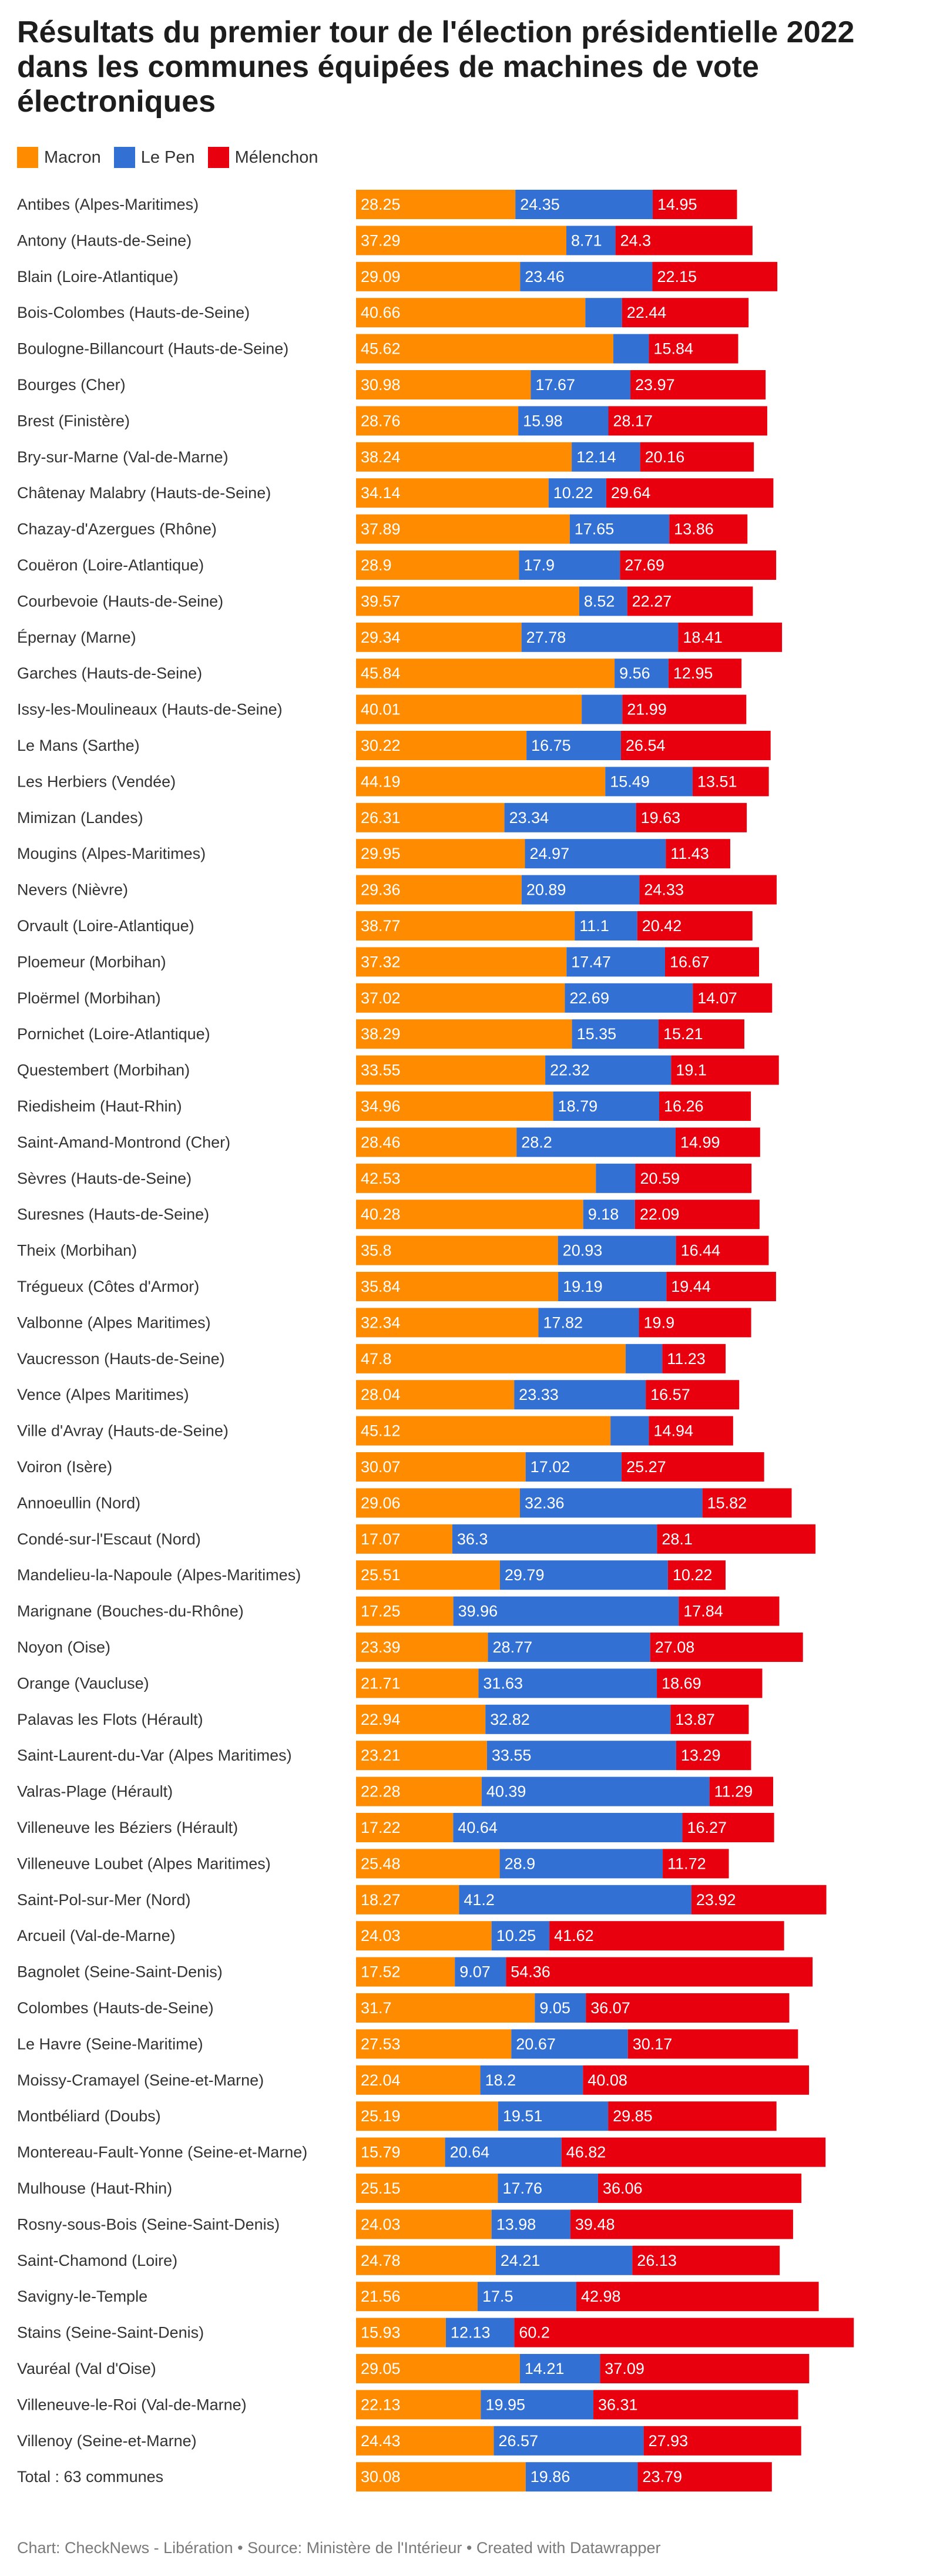  Describe the element at coordinates (691, 1070) in the screenshot. I see `data-label-melenchon: 19.1` at that location.